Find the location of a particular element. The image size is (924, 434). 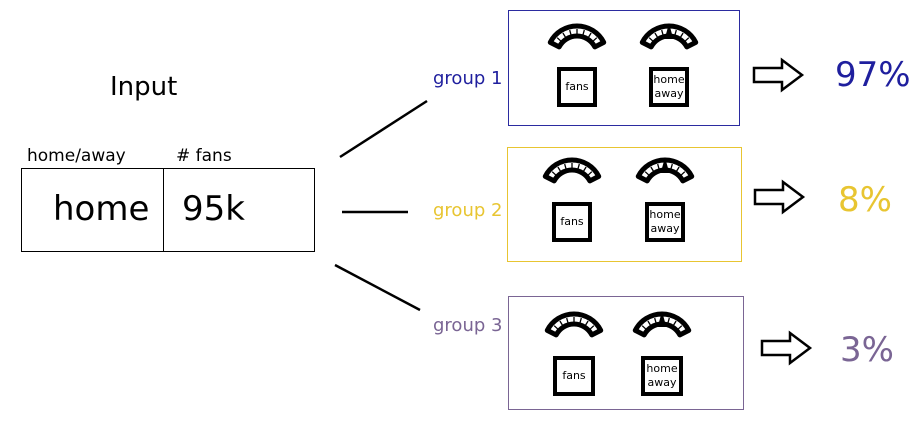

cell-divider is located at coordinates (163, 210).